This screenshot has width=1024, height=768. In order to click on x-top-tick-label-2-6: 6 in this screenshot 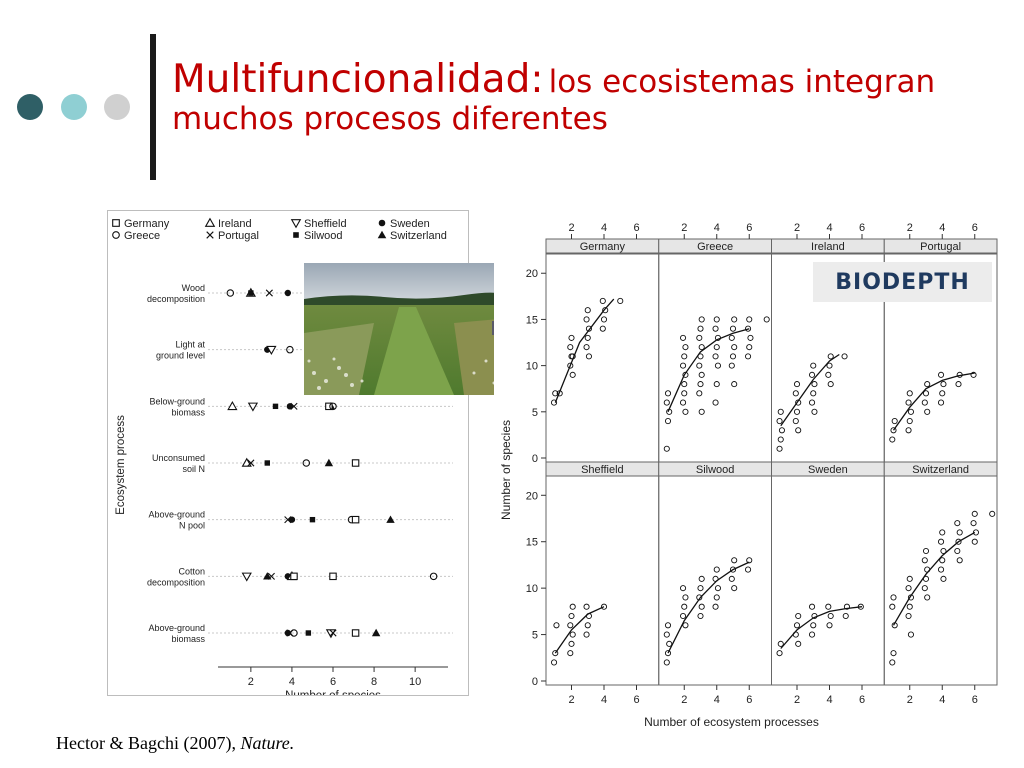, I will do `click(862, 228)`.